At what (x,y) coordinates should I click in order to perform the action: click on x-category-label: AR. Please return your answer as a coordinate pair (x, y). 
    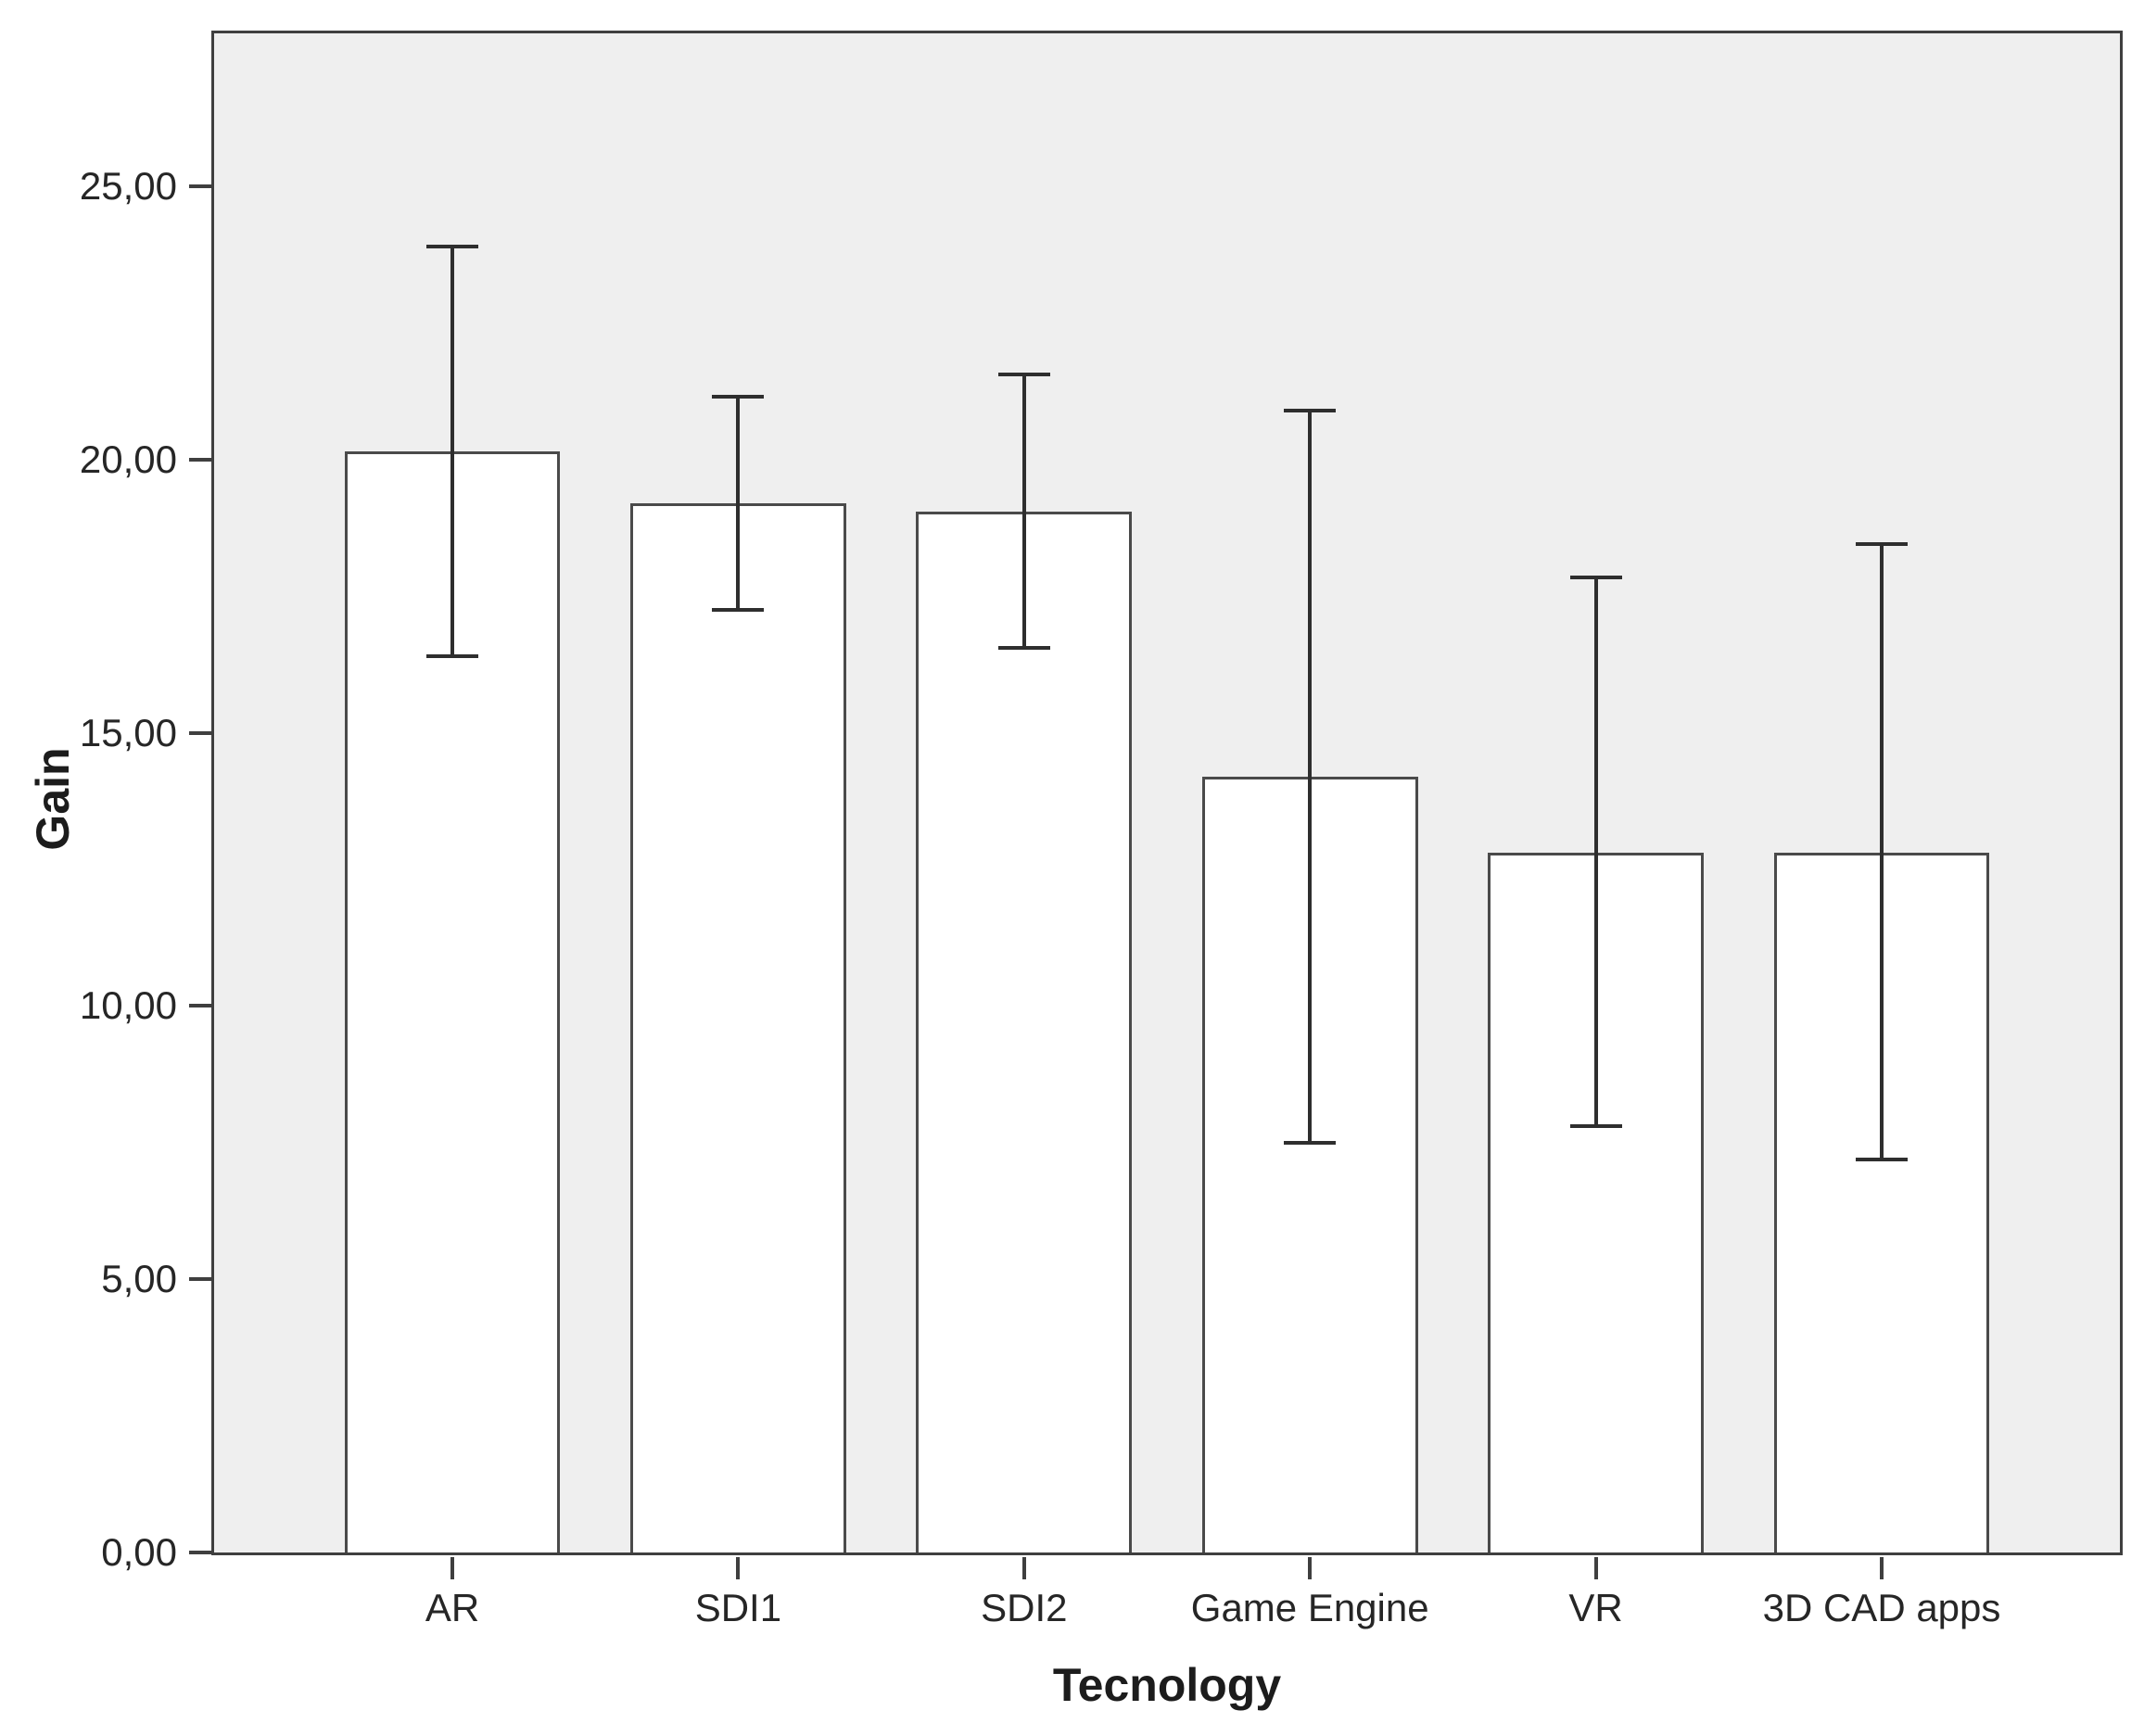
    Looking at the image, I should click on (452, 1607).